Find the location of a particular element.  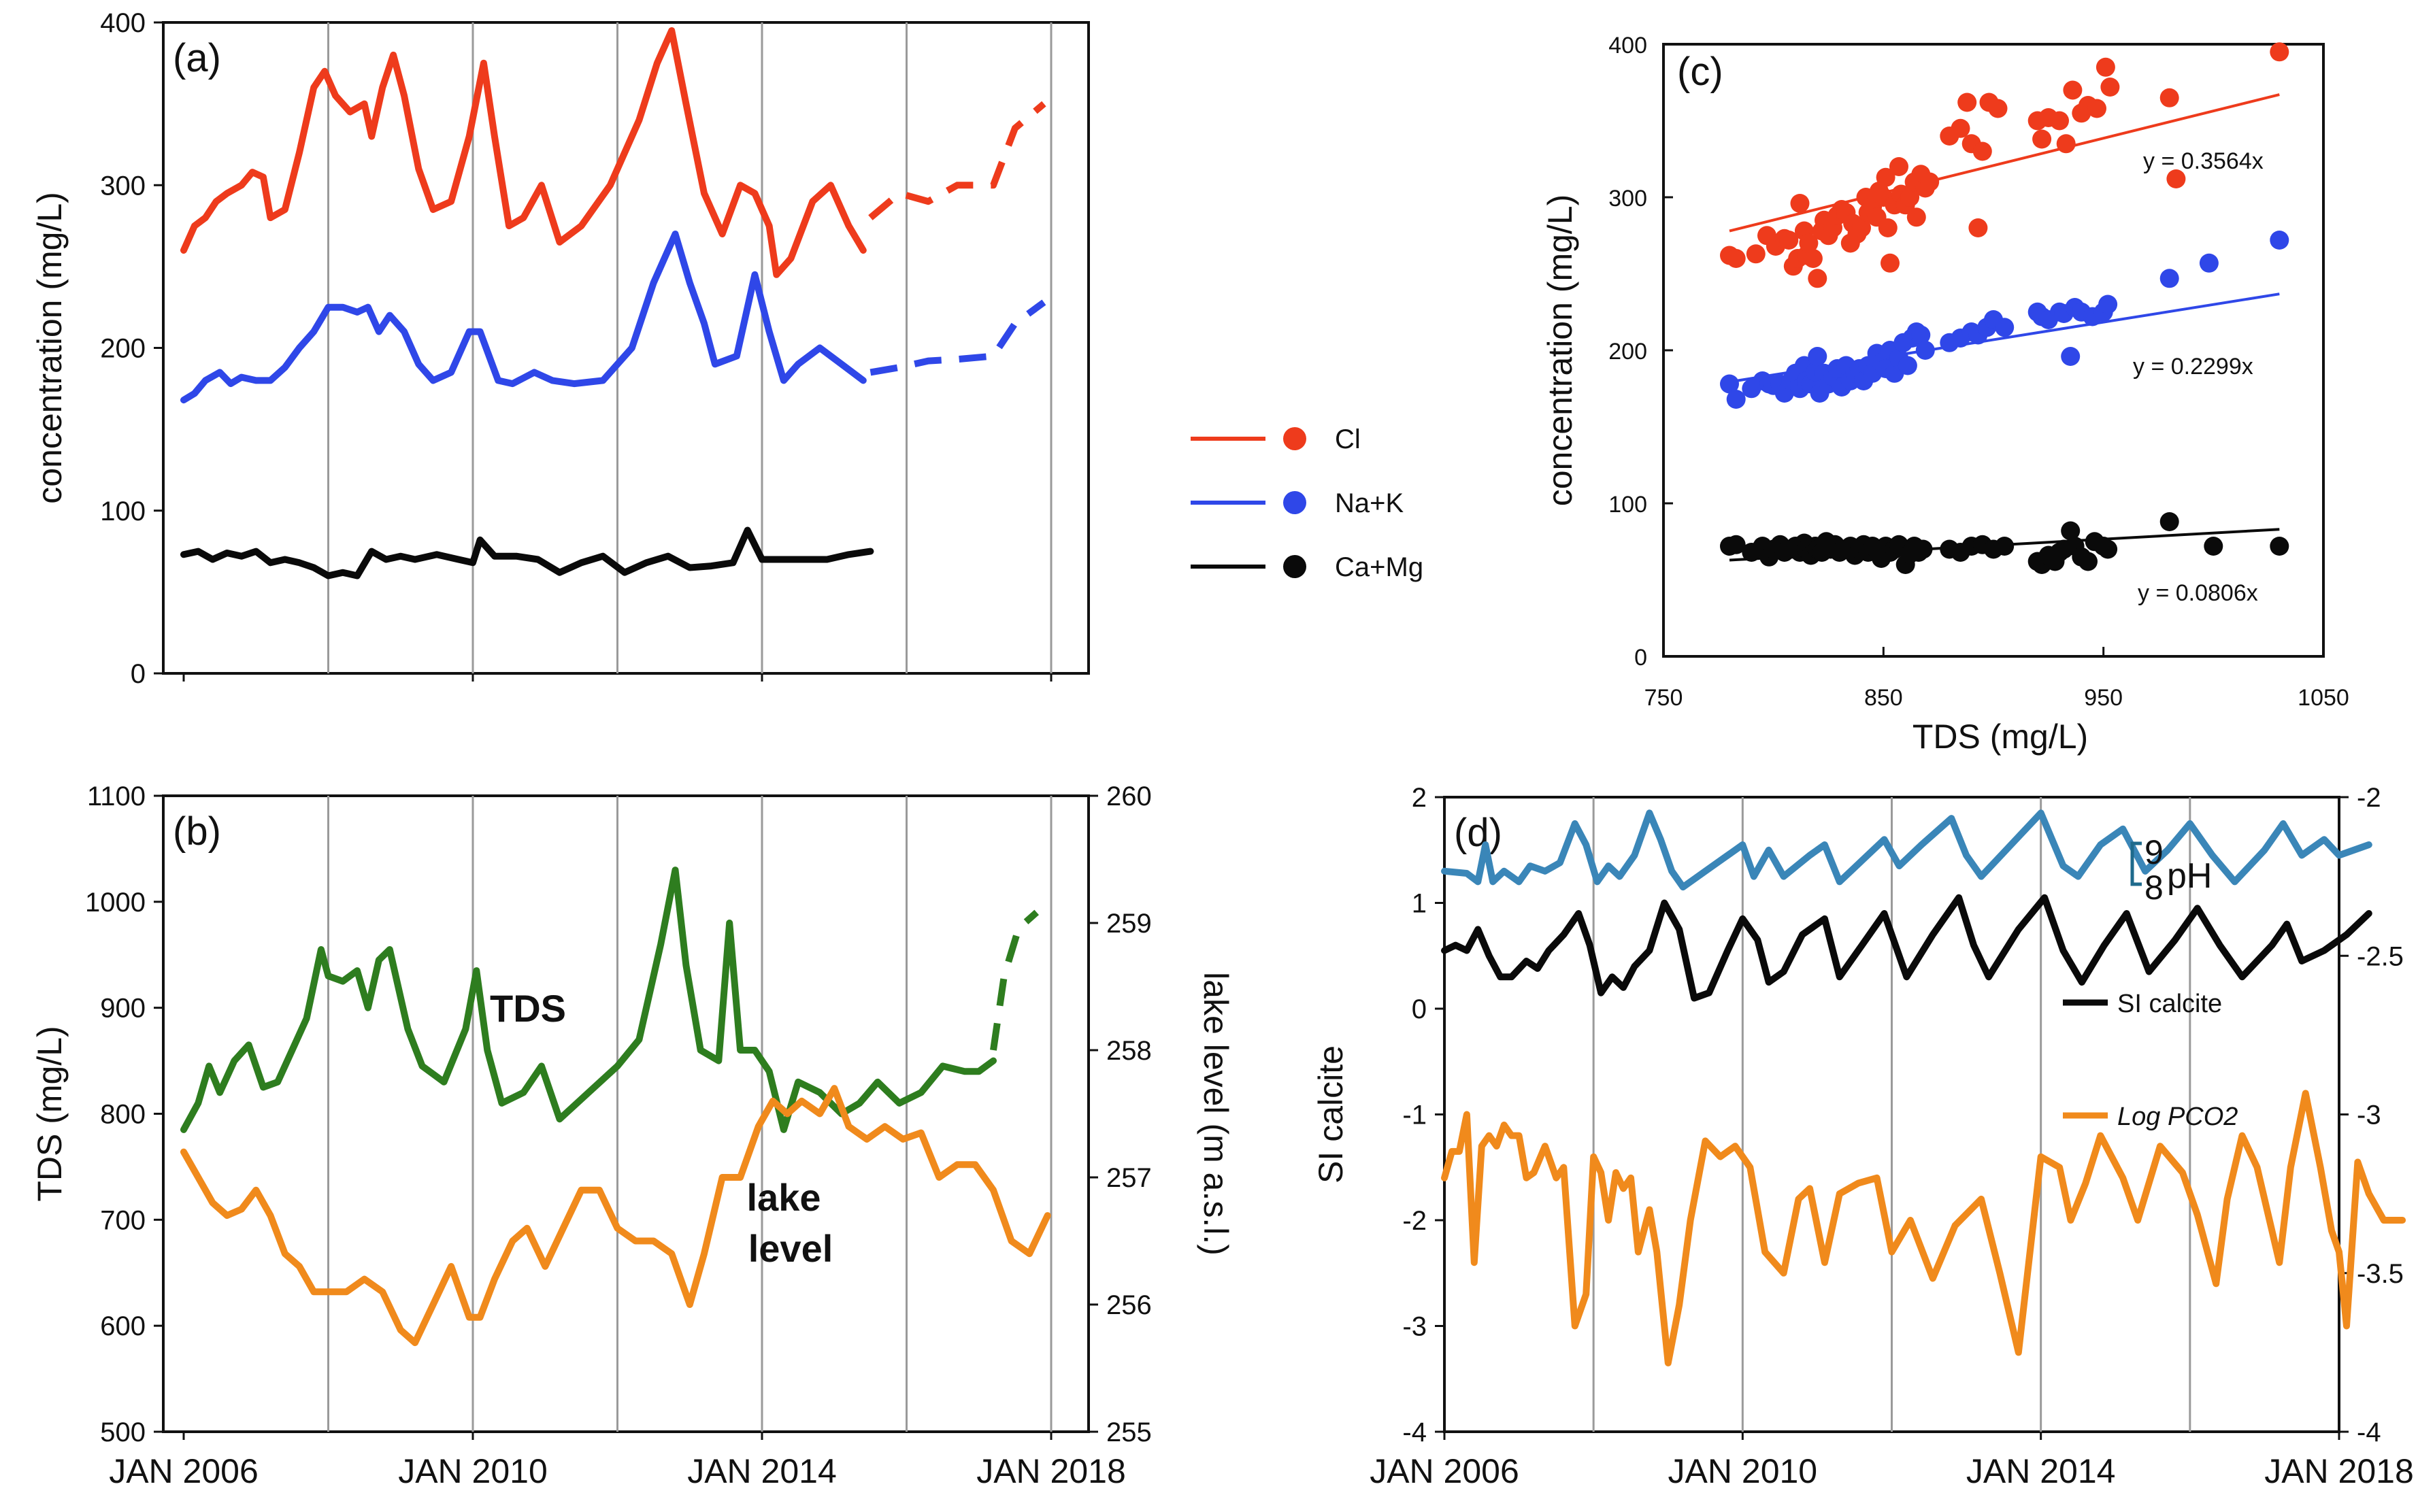

series-line-tds is located at coordinates (588, 1000).